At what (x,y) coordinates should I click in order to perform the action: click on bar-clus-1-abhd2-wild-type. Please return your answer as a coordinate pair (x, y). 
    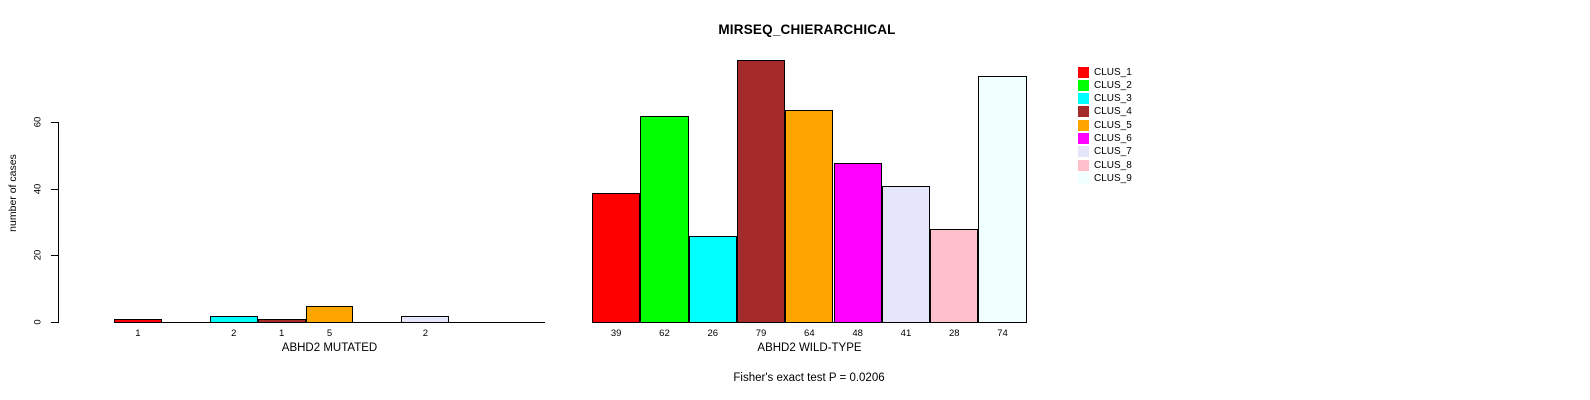
    Looking at the image, I should click on (616, 258).